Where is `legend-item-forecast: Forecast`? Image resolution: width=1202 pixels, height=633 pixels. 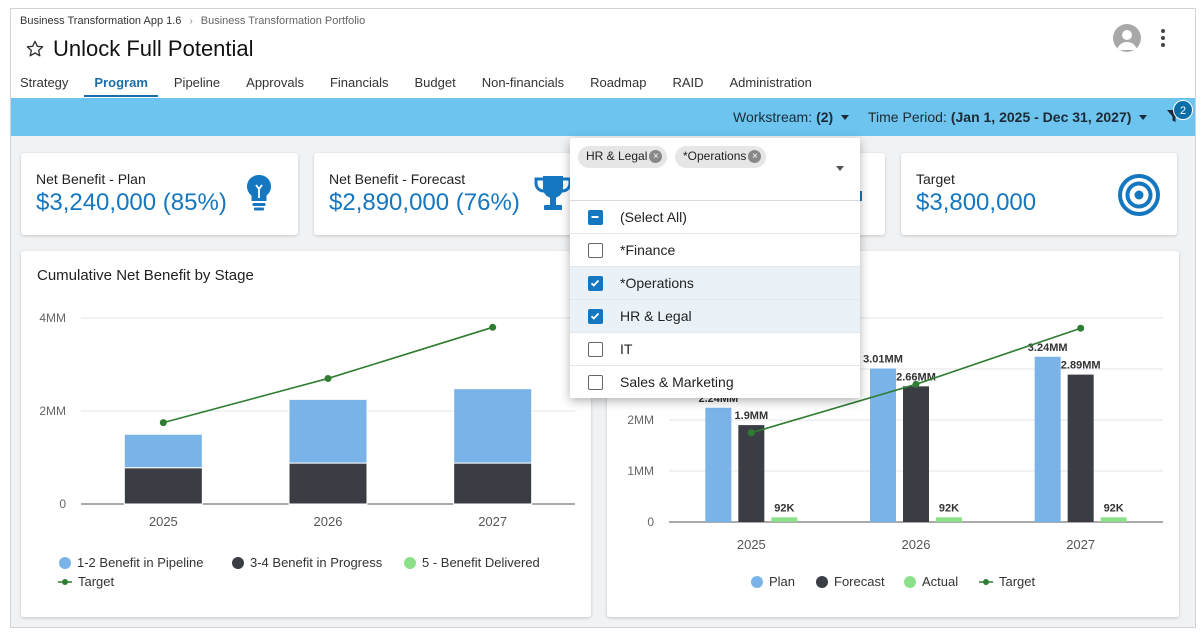
legend-item-forecast: Forecast is located at coordinates (850, 581).